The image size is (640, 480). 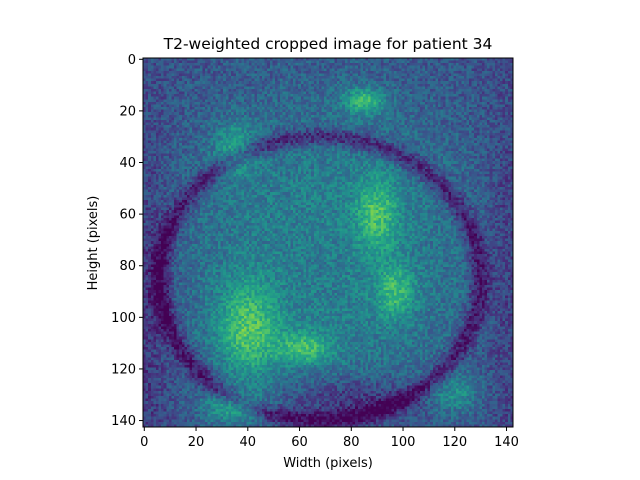 I want to click on chart-title: T2-weighted cropped image for patient 34, so click(x=328, y=44).